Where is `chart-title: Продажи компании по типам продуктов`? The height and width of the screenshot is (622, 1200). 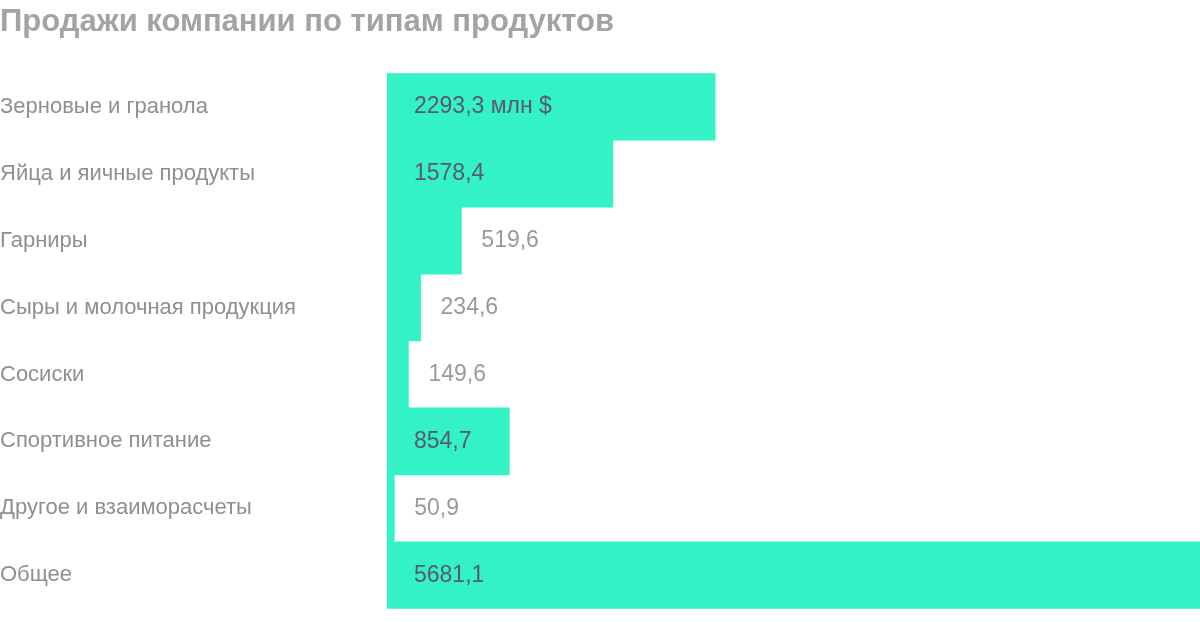
chart-title: Продажи компании по типам продуктов is located at coordinates (307, 21).